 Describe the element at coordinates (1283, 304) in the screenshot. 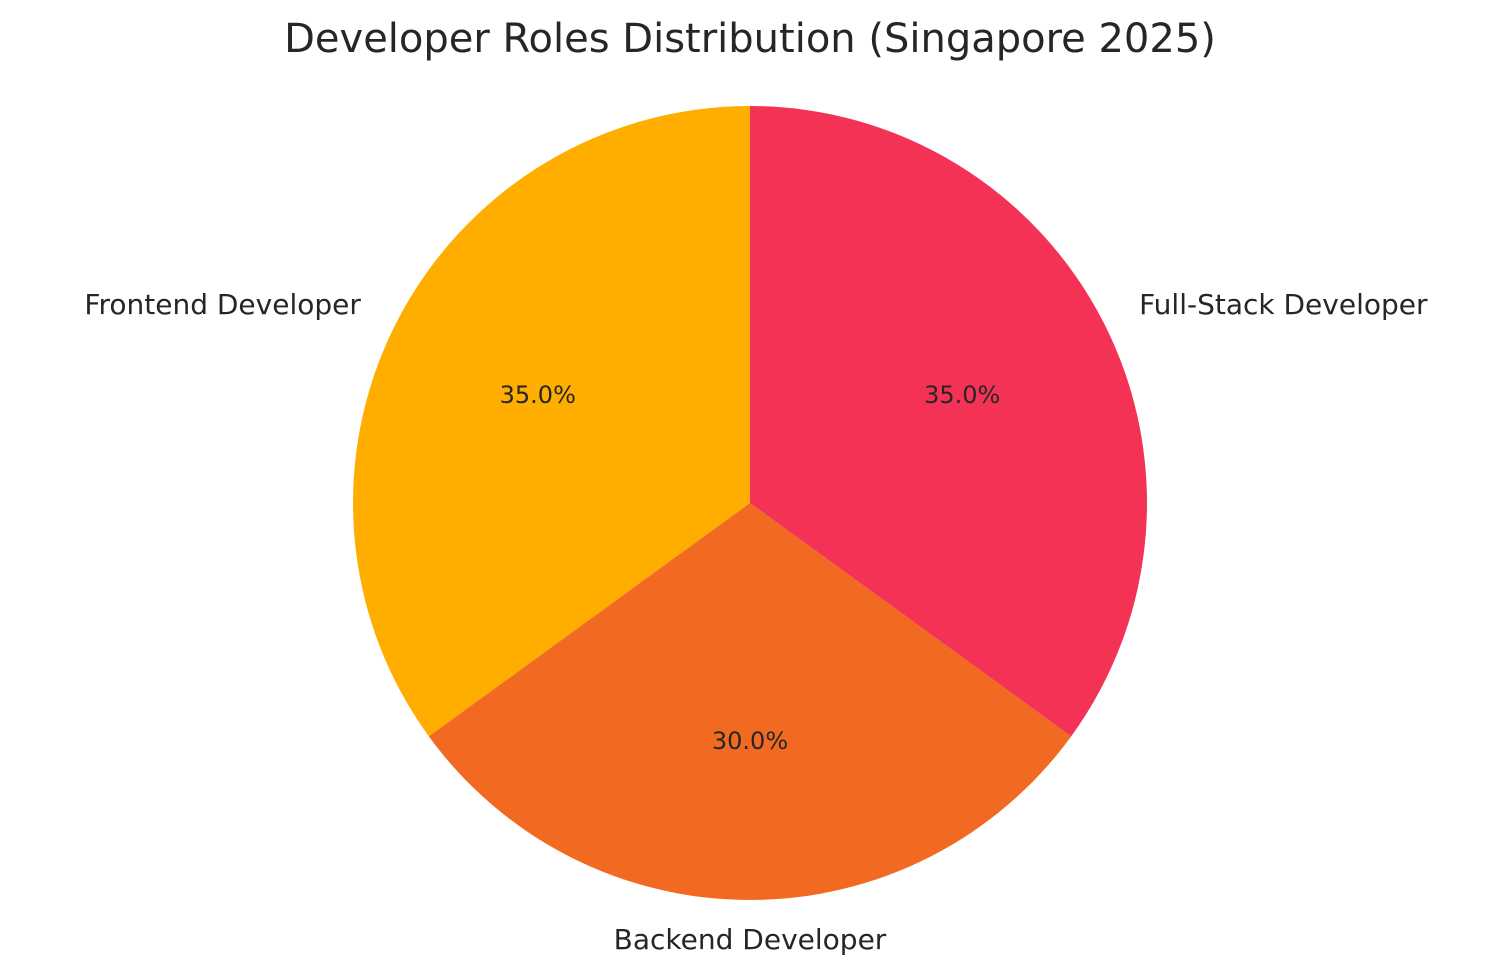

I see `slice-label: Full-Stack Developer` at that location.